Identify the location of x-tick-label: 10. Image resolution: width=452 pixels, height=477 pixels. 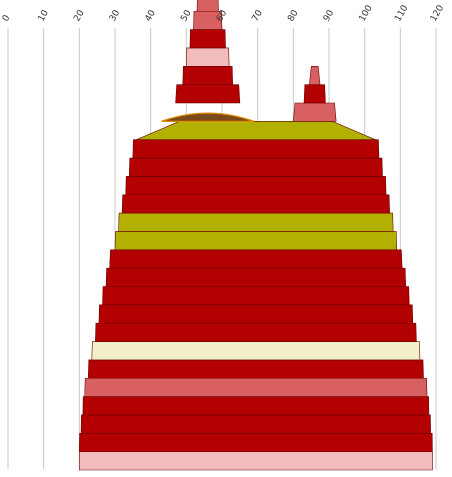
(44, 15).